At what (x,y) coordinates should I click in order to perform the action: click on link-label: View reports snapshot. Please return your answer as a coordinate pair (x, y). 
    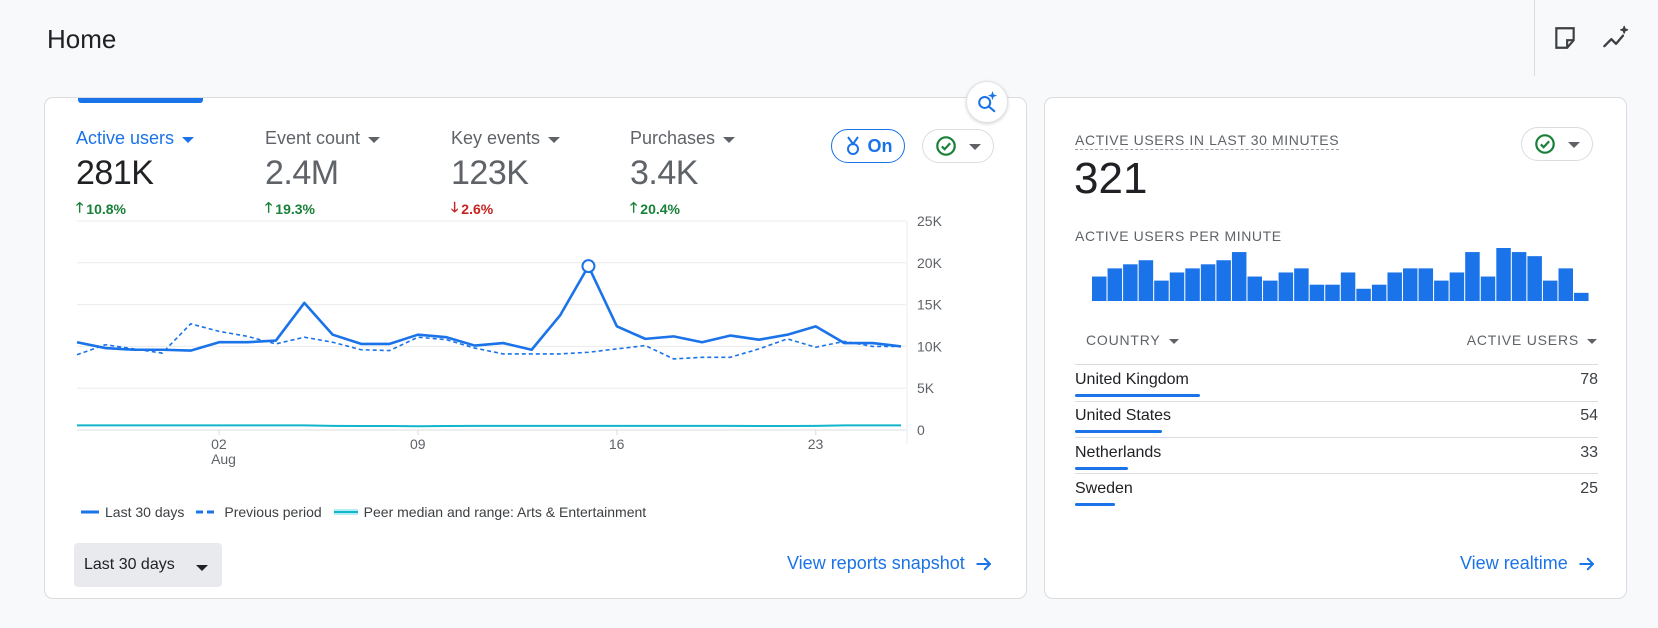
    Looking at the image, I should click on (876, 563).